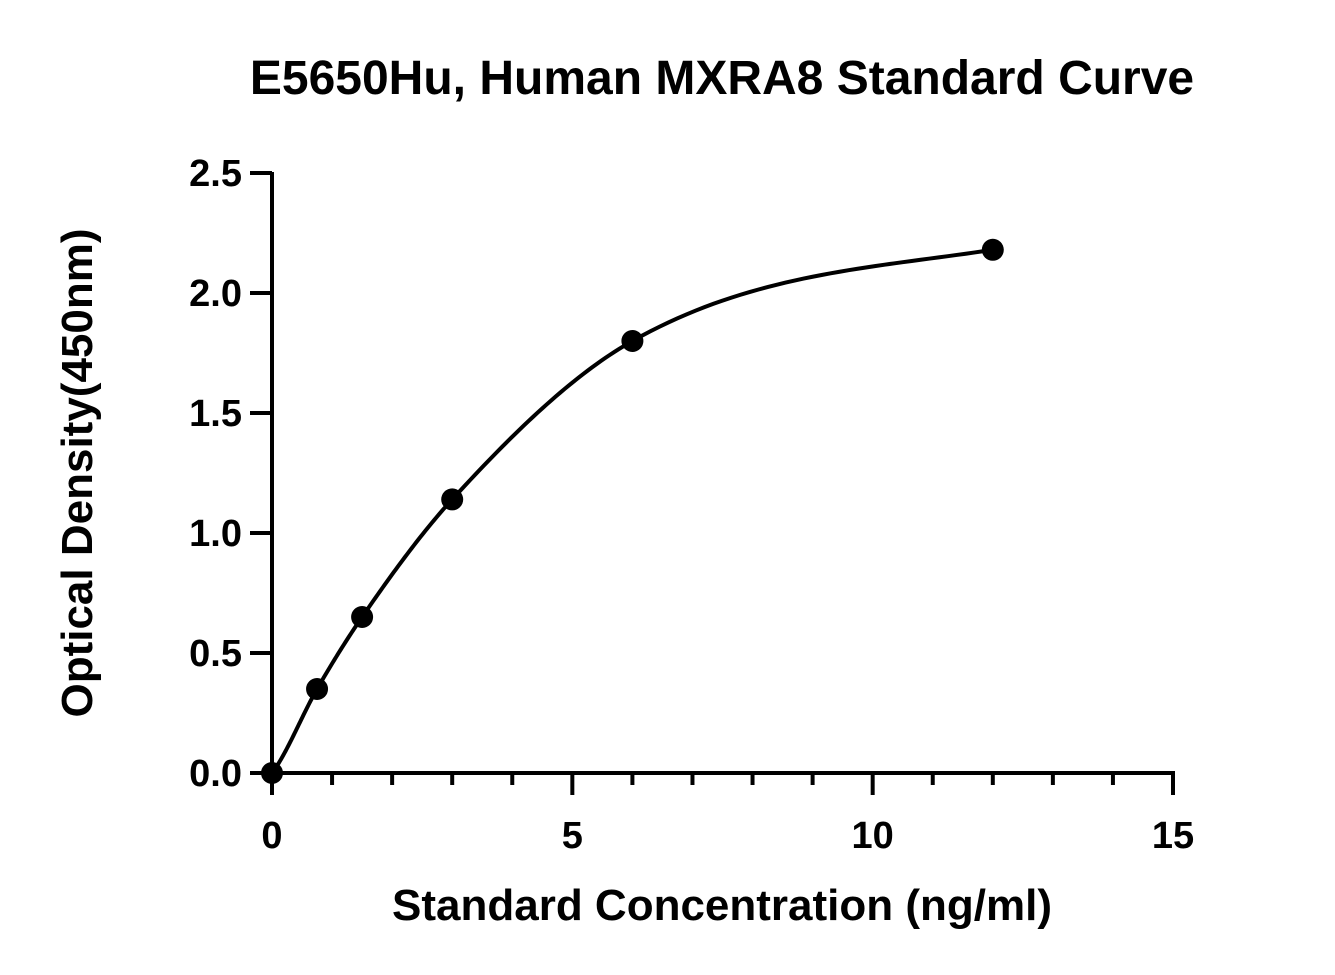 The image size is (1335, 975). What do you see at coordinates (722, 905) in the screenshot?
I see `x-axis-label: Standard Concentration (ng/ml)` at bounding box center [722, 905].